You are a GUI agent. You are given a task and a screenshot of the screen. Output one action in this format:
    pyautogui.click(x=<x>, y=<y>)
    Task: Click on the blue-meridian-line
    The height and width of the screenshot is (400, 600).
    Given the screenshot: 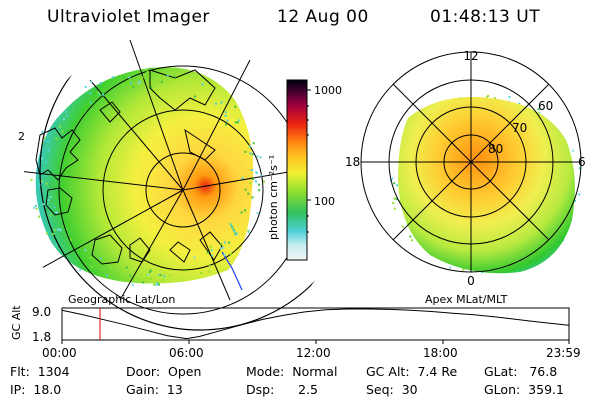 What is the action you would take?
    pyautogui.click(x=232, y=271)
    